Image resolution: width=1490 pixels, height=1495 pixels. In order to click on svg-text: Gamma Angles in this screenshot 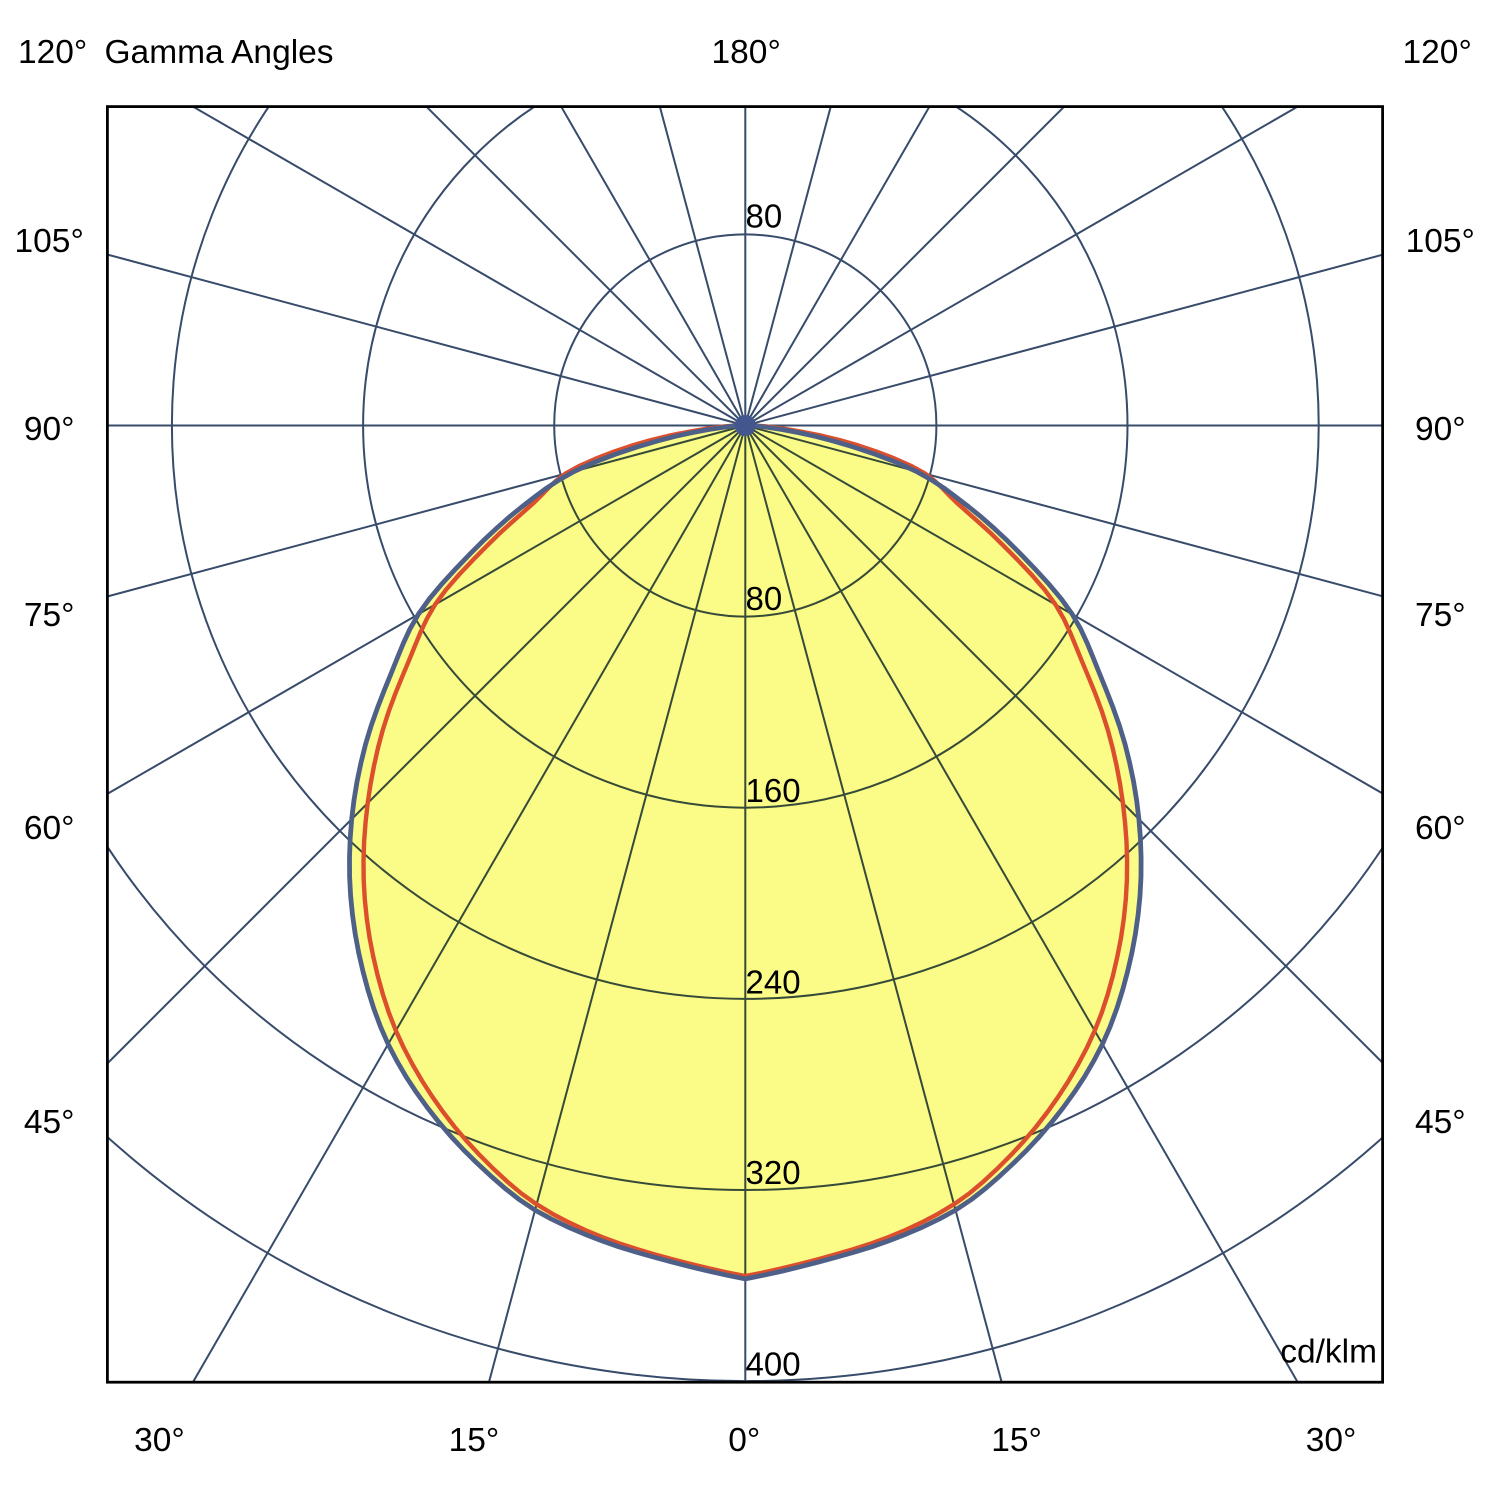, I will do `click(219, 52)`.